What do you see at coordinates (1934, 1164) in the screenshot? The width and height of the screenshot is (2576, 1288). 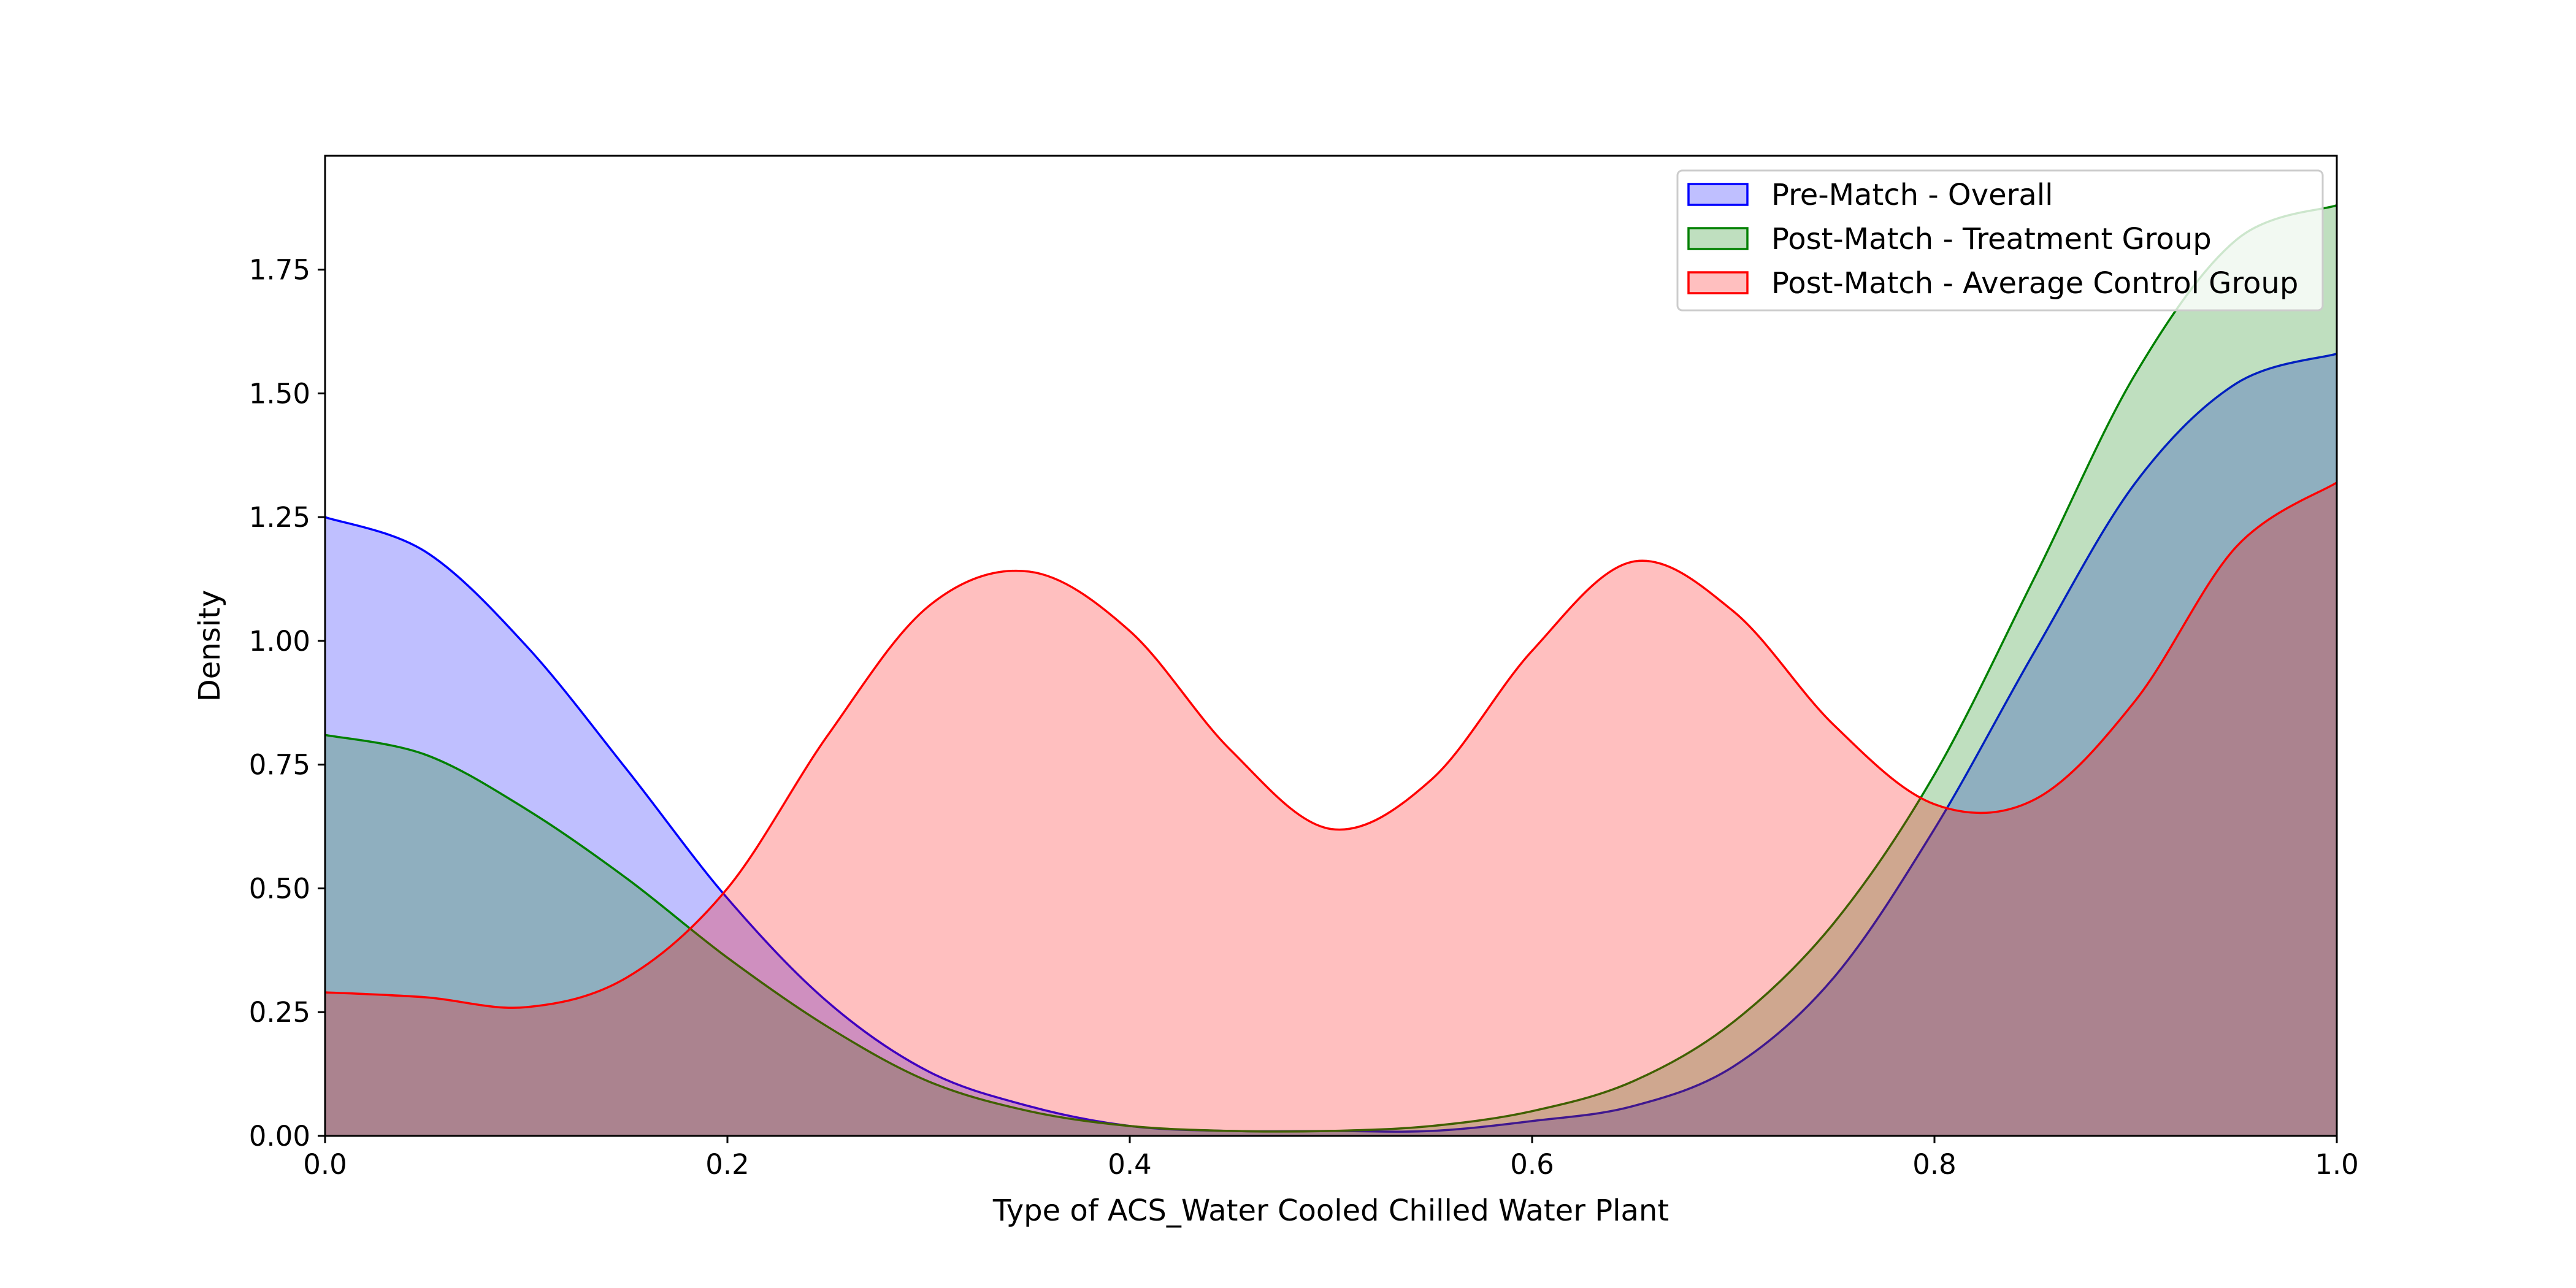 I see `x-tick-label: 0.8` at bounding box center [1934, 1164].